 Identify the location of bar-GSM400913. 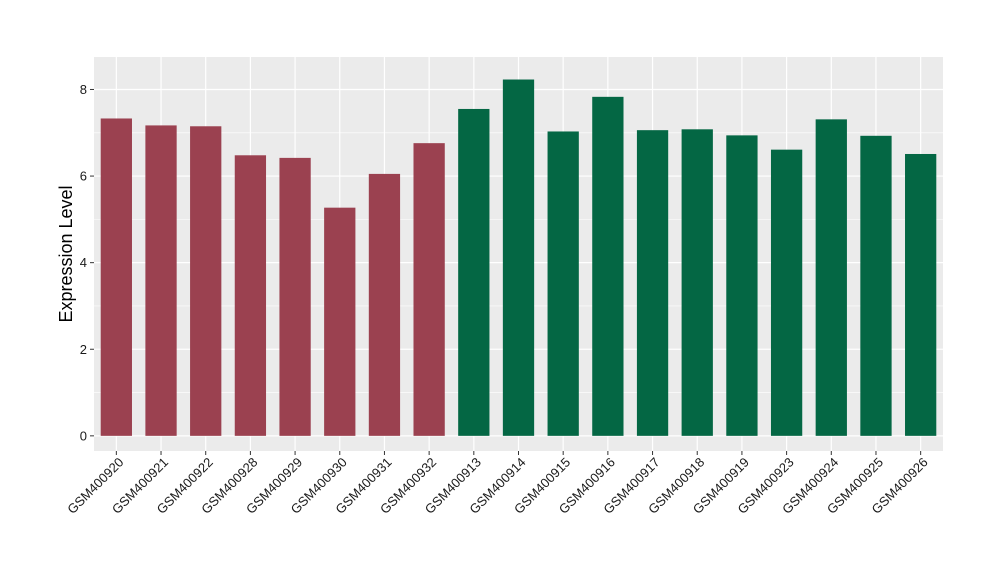
(474, 272).